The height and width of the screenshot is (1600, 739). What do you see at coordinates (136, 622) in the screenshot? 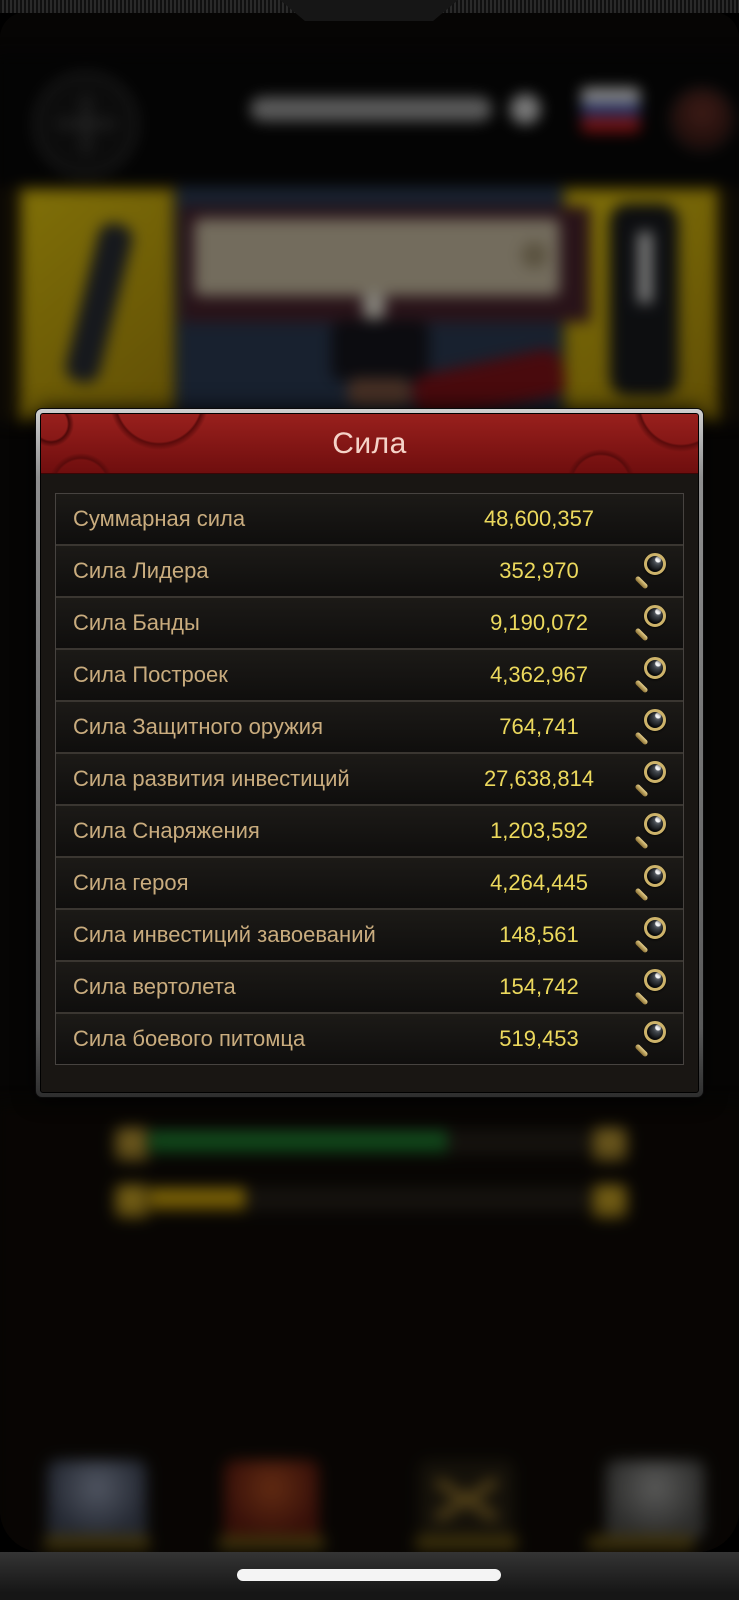
I see `row-label: Сила Банды` at bounding box center [136, 622].